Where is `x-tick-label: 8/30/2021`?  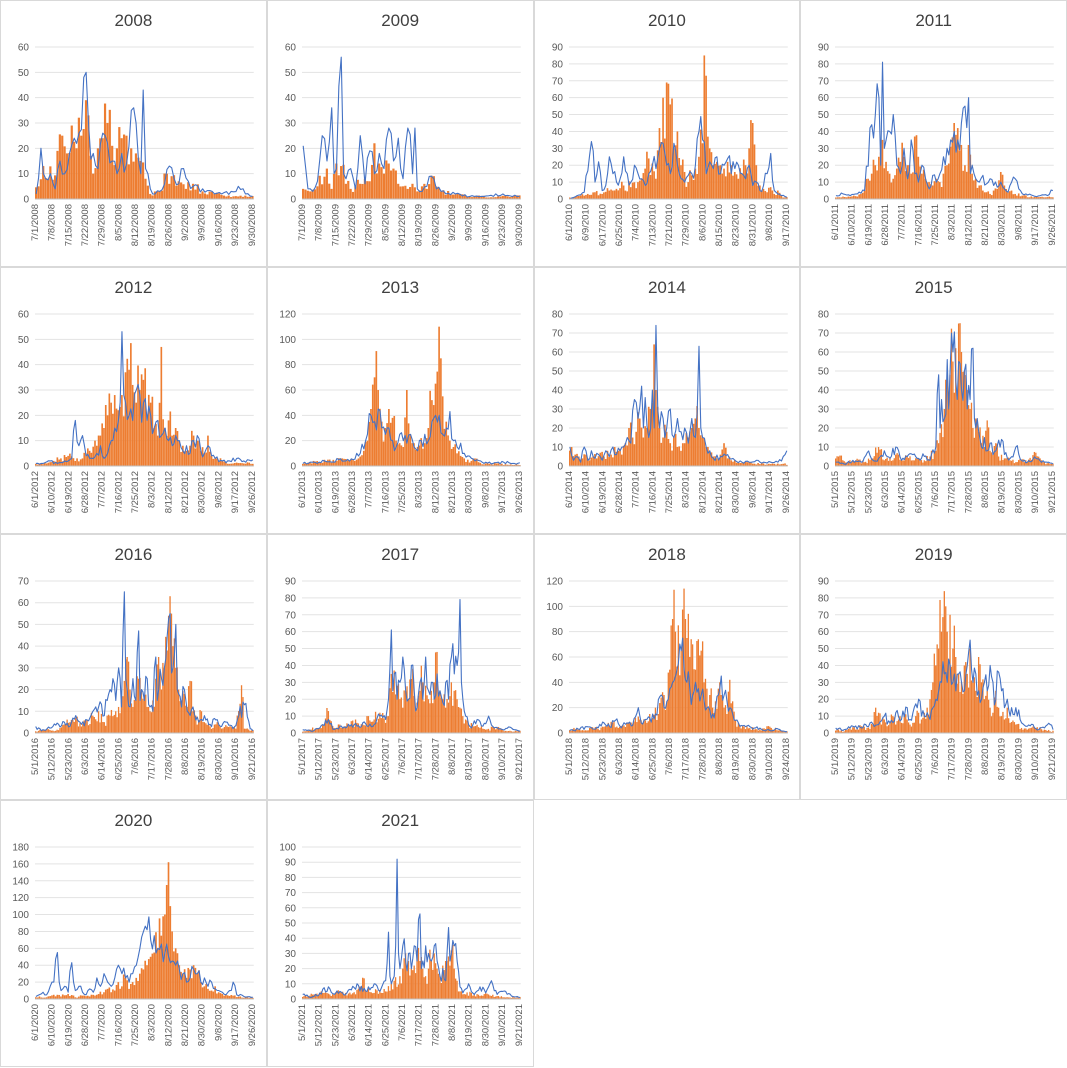
x-tick-label: 8/30/2021 is located at coordinates (485, 1025).